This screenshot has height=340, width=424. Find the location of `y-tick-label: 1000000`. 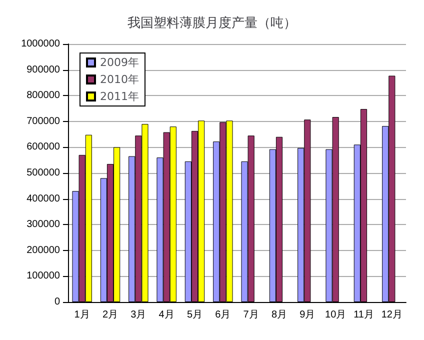

y-tick-label: 1000000 is located at coordinates (40, 44).